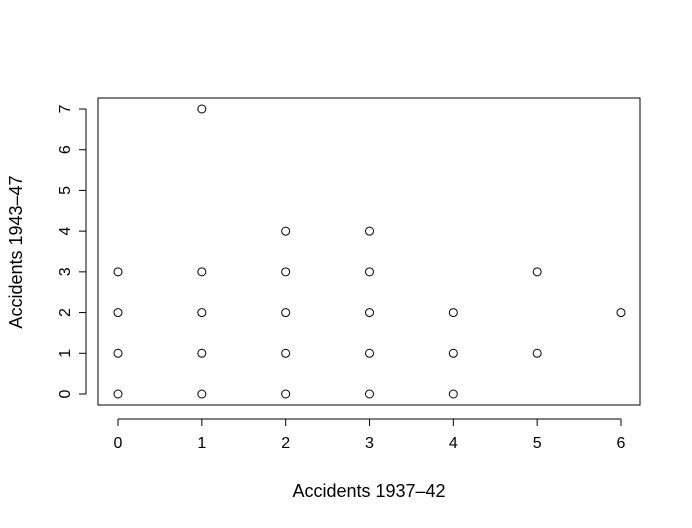 This screenshot has height=528, width=692. I want to click on y-tick-label: 5, so click(65, 190).